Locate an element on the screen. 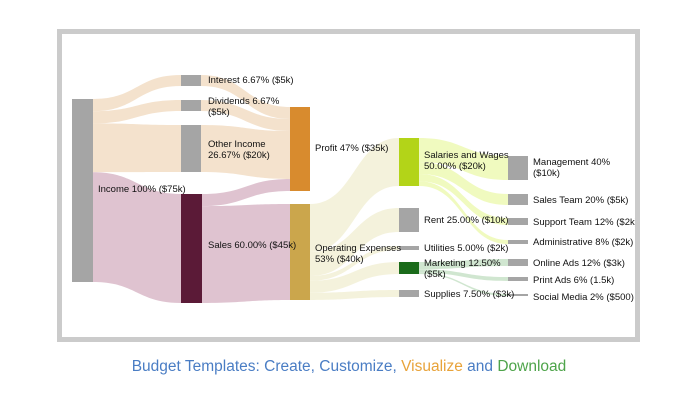 The image size is (698, 400). caption-part-3: and is located at coordinates (480, 366).